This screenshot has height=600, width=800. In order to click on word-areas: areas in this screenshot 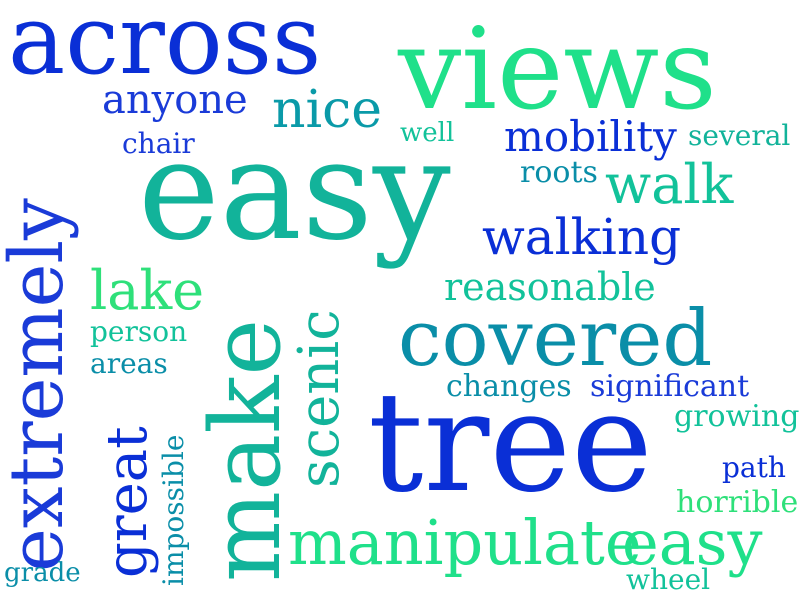, I will do `click(129, 363)`.